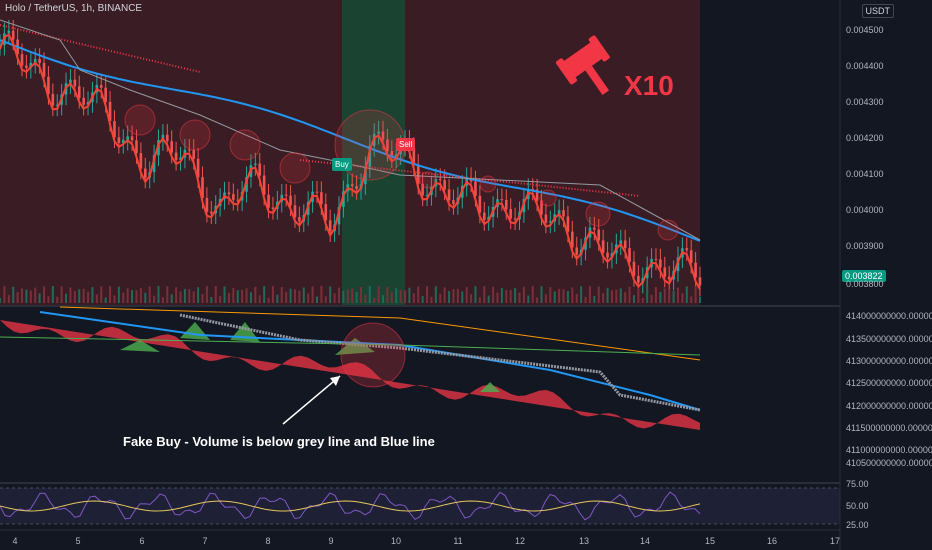 The height and width of the screenshot is (550, 932). I want to click on price-tick: 0.003800, so click(865, 284).